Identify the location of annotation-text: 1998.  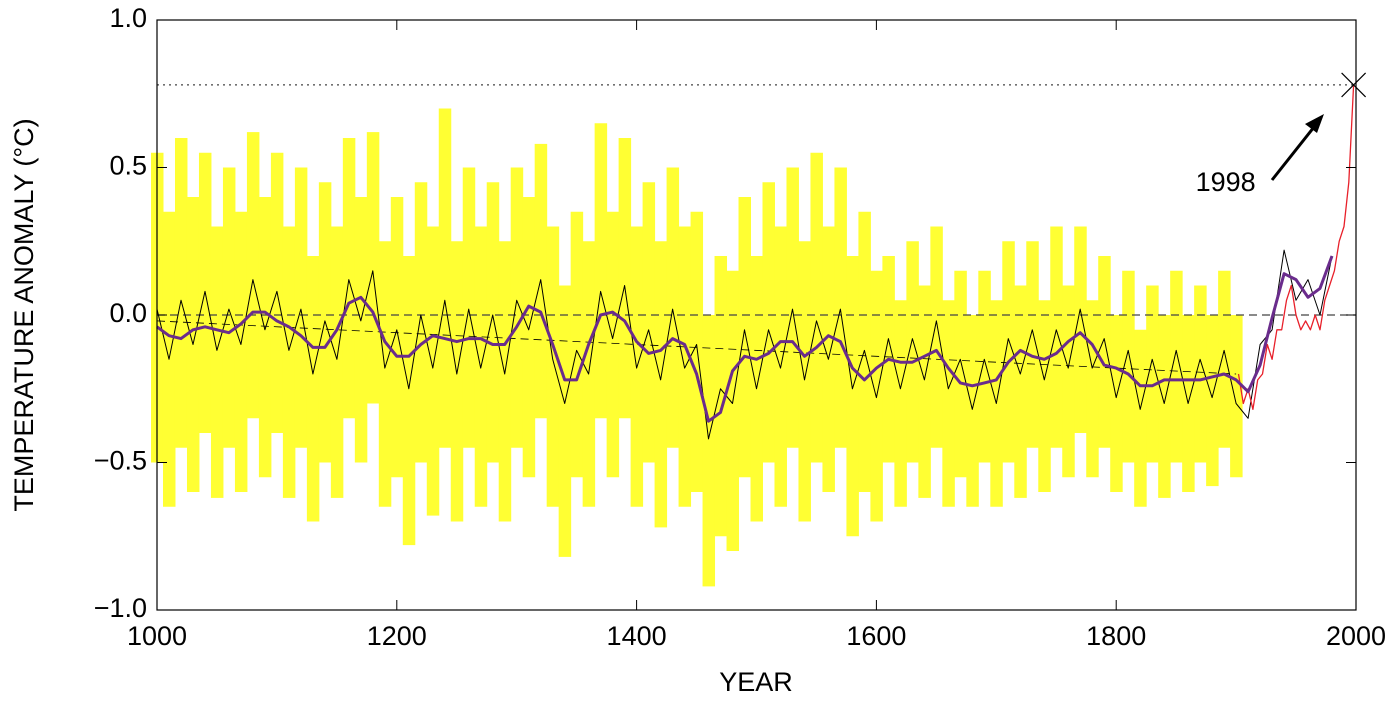
(1226, 182).